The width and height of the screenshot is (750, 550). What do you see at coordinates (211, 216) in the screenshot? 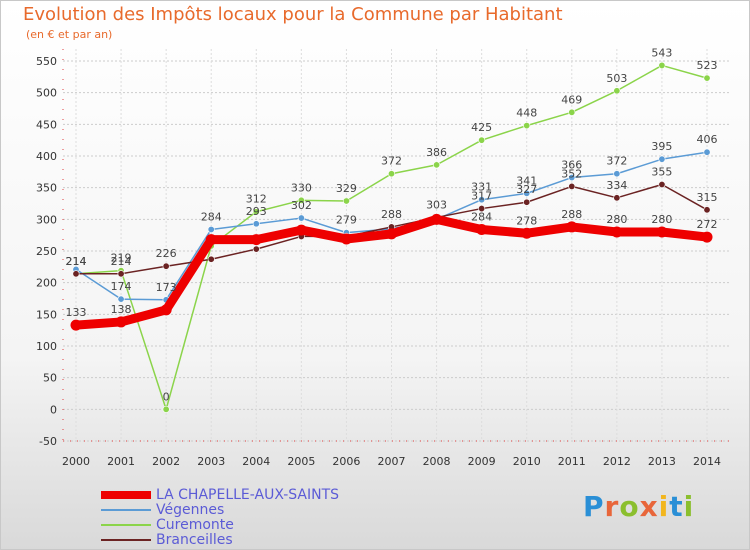
I see `data-label: 284` at bounding box center [211, 216].